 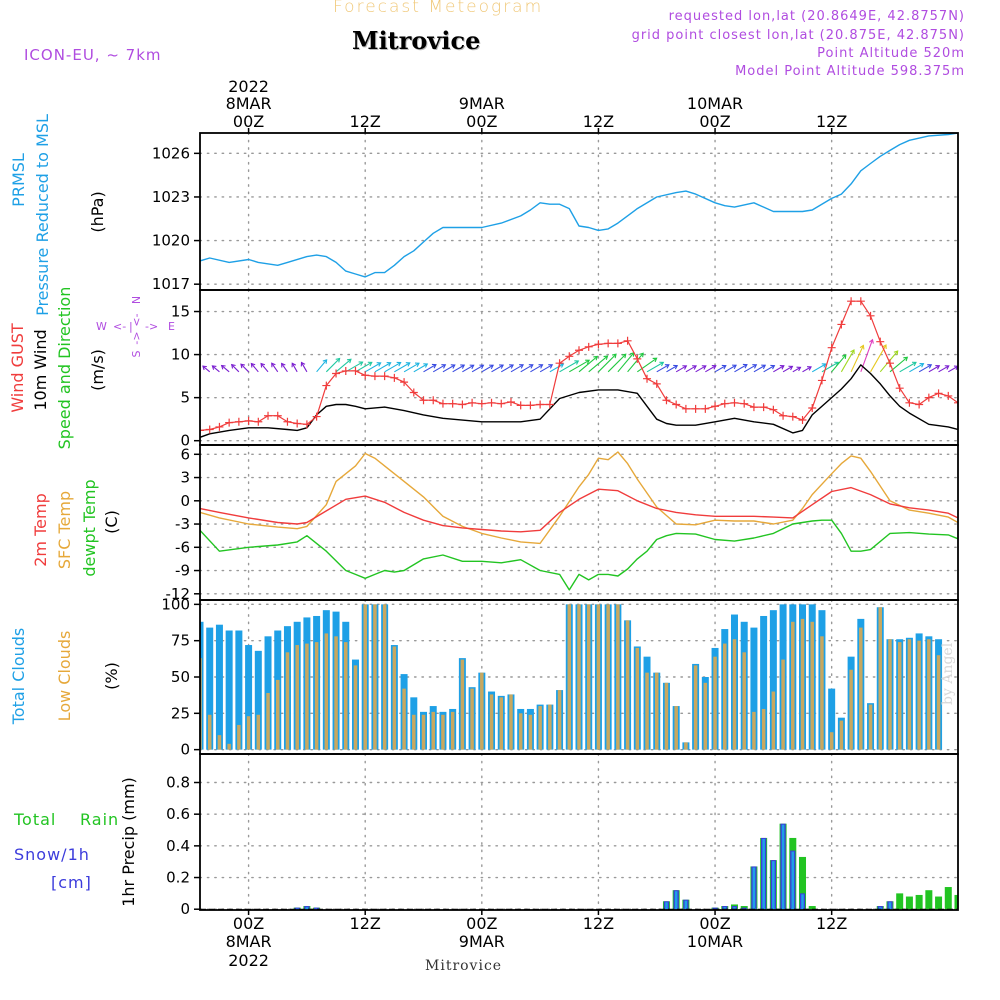 I want to click on top-axis-date: 8MAR, so click(x=249, y=103).